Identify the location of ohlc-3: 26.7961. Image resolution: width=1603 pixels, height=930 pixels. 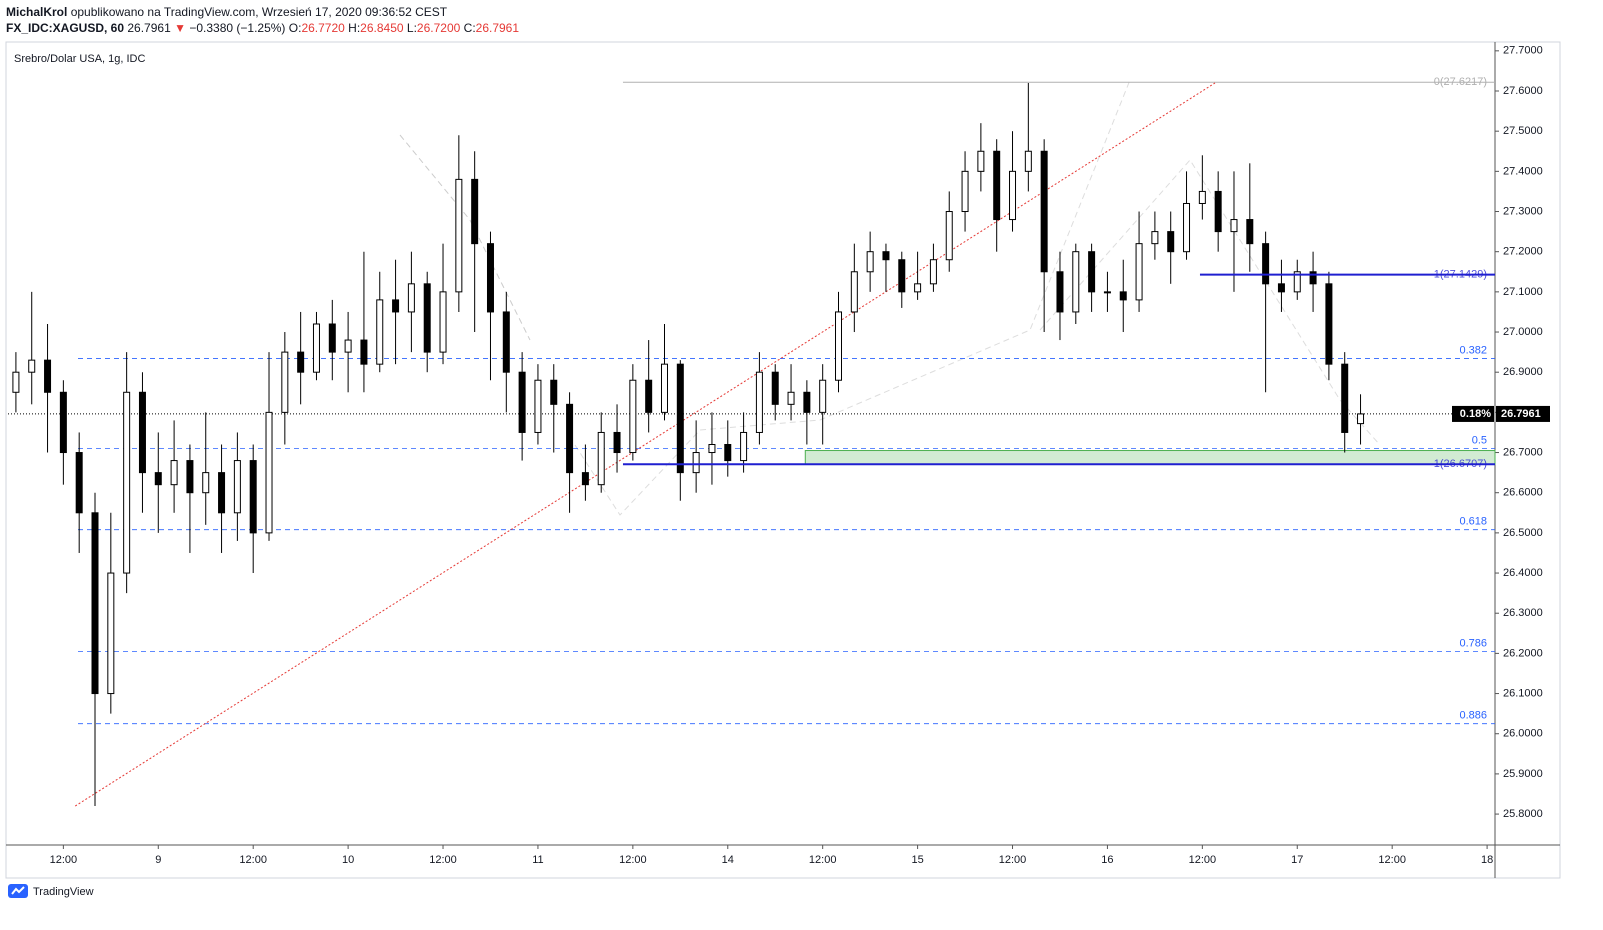
(497, 28).